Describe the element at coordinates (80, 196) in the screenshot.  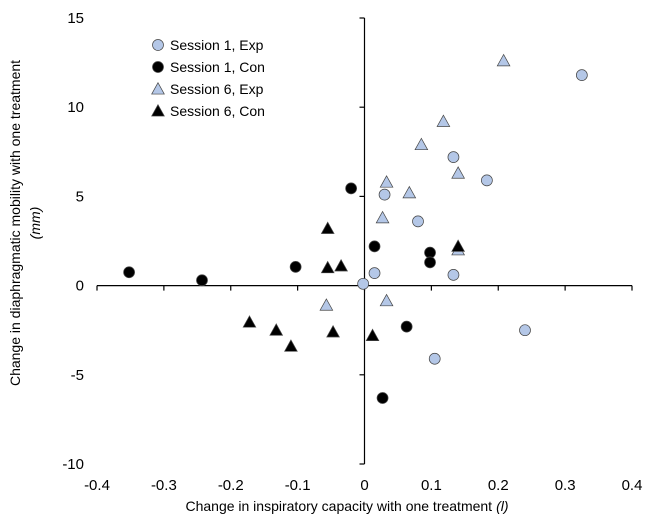
I see `y-tick-label: 5` at that location.